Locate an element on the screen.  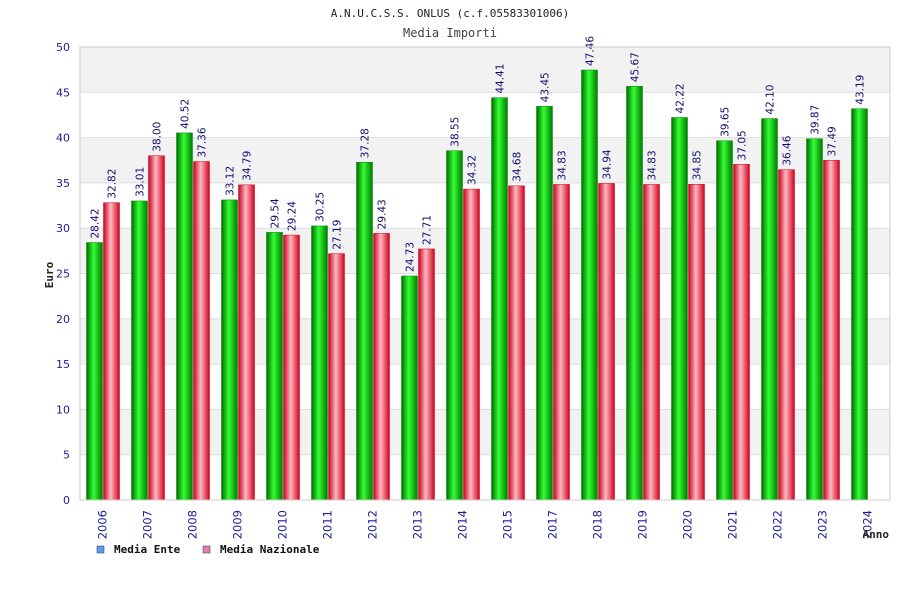
bar-value-label: 47.46 is located at coordinates (591, 51).